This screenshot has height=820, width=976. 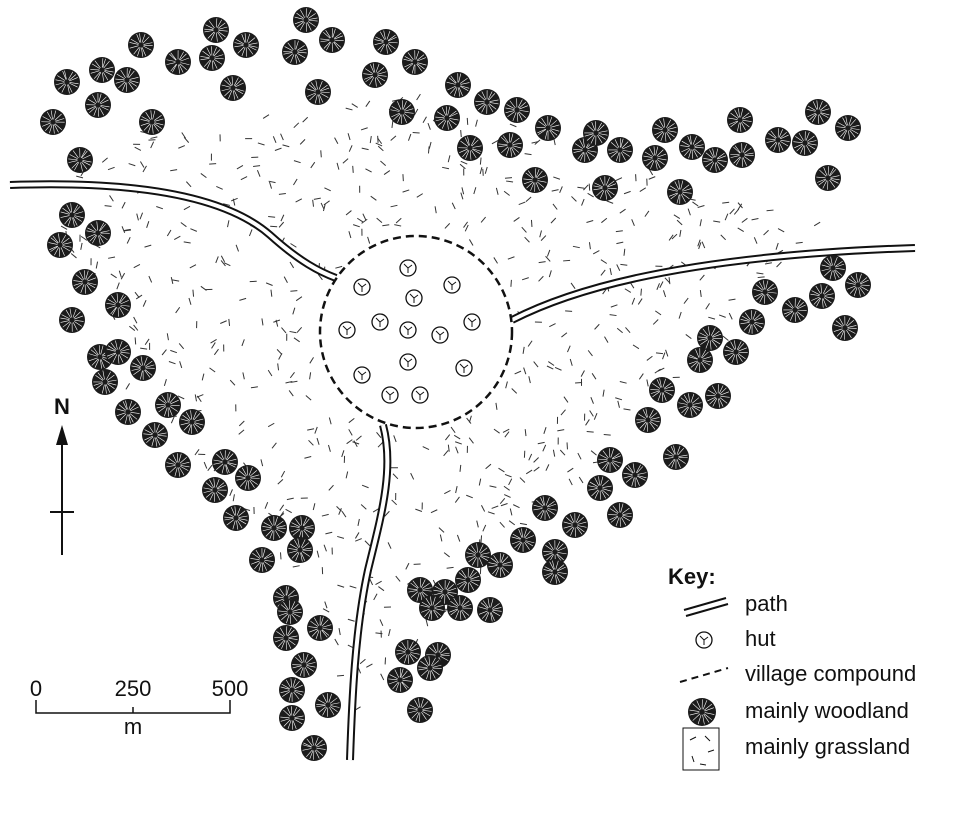 What do you see at coordinates (827, 710) in the screenshot?
I see `key-item: mainly woodland` at bounding box center [827, 710].